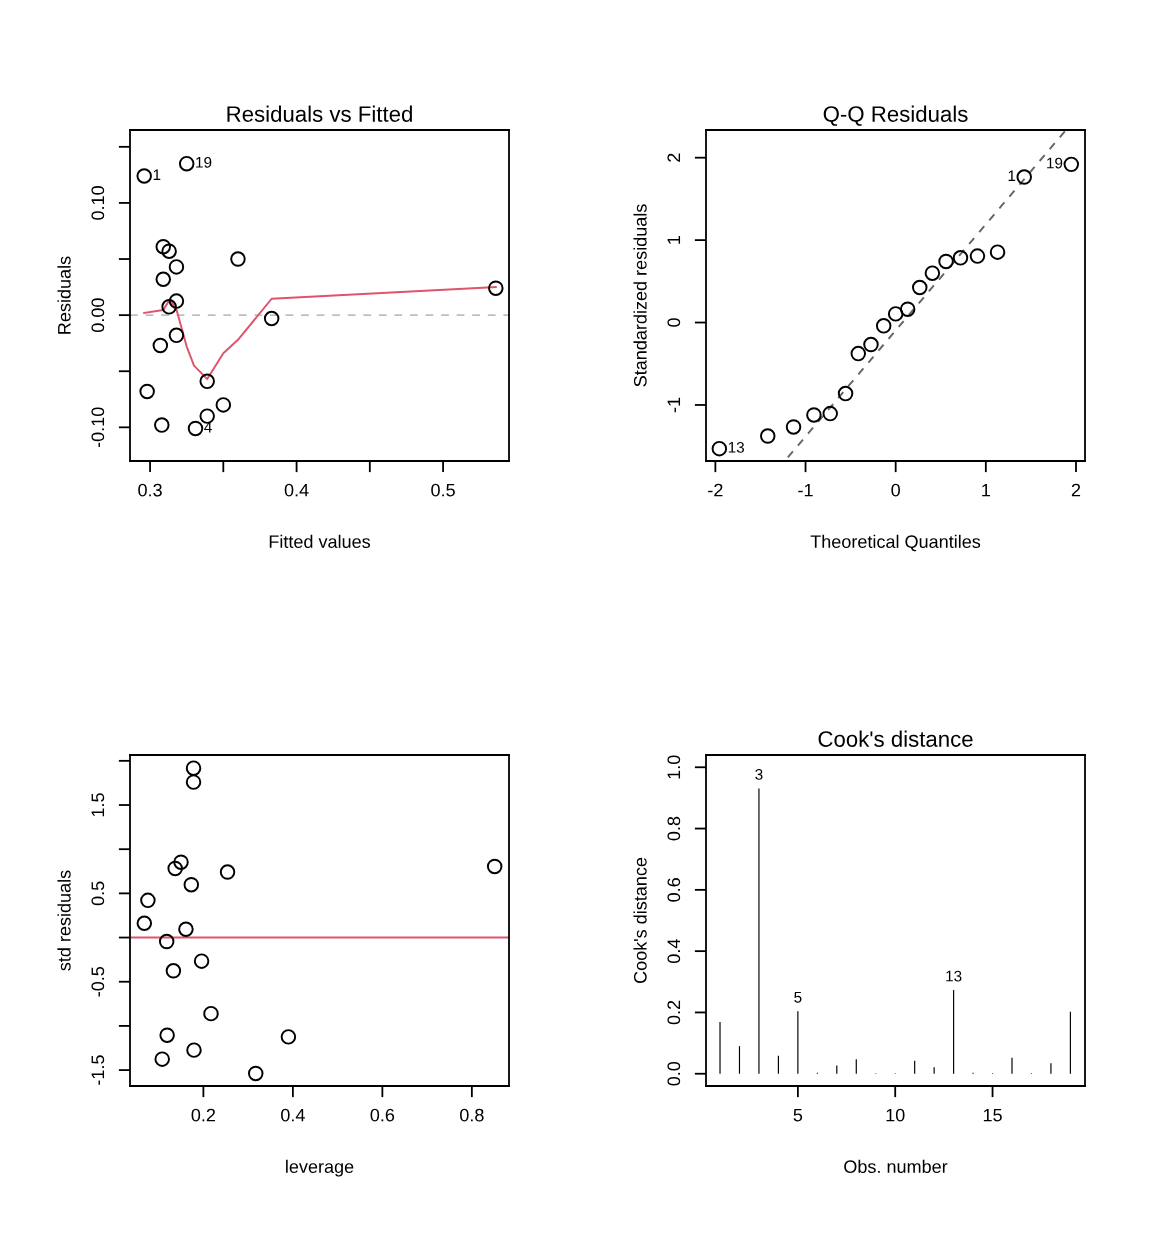 Image resolution: width=1152 pixels, height=1248 pixels. What do you see at coordinates (992, 1115) in the screenshot?
I see `x-tick-label: 15` at bounding box center [992, 1115].